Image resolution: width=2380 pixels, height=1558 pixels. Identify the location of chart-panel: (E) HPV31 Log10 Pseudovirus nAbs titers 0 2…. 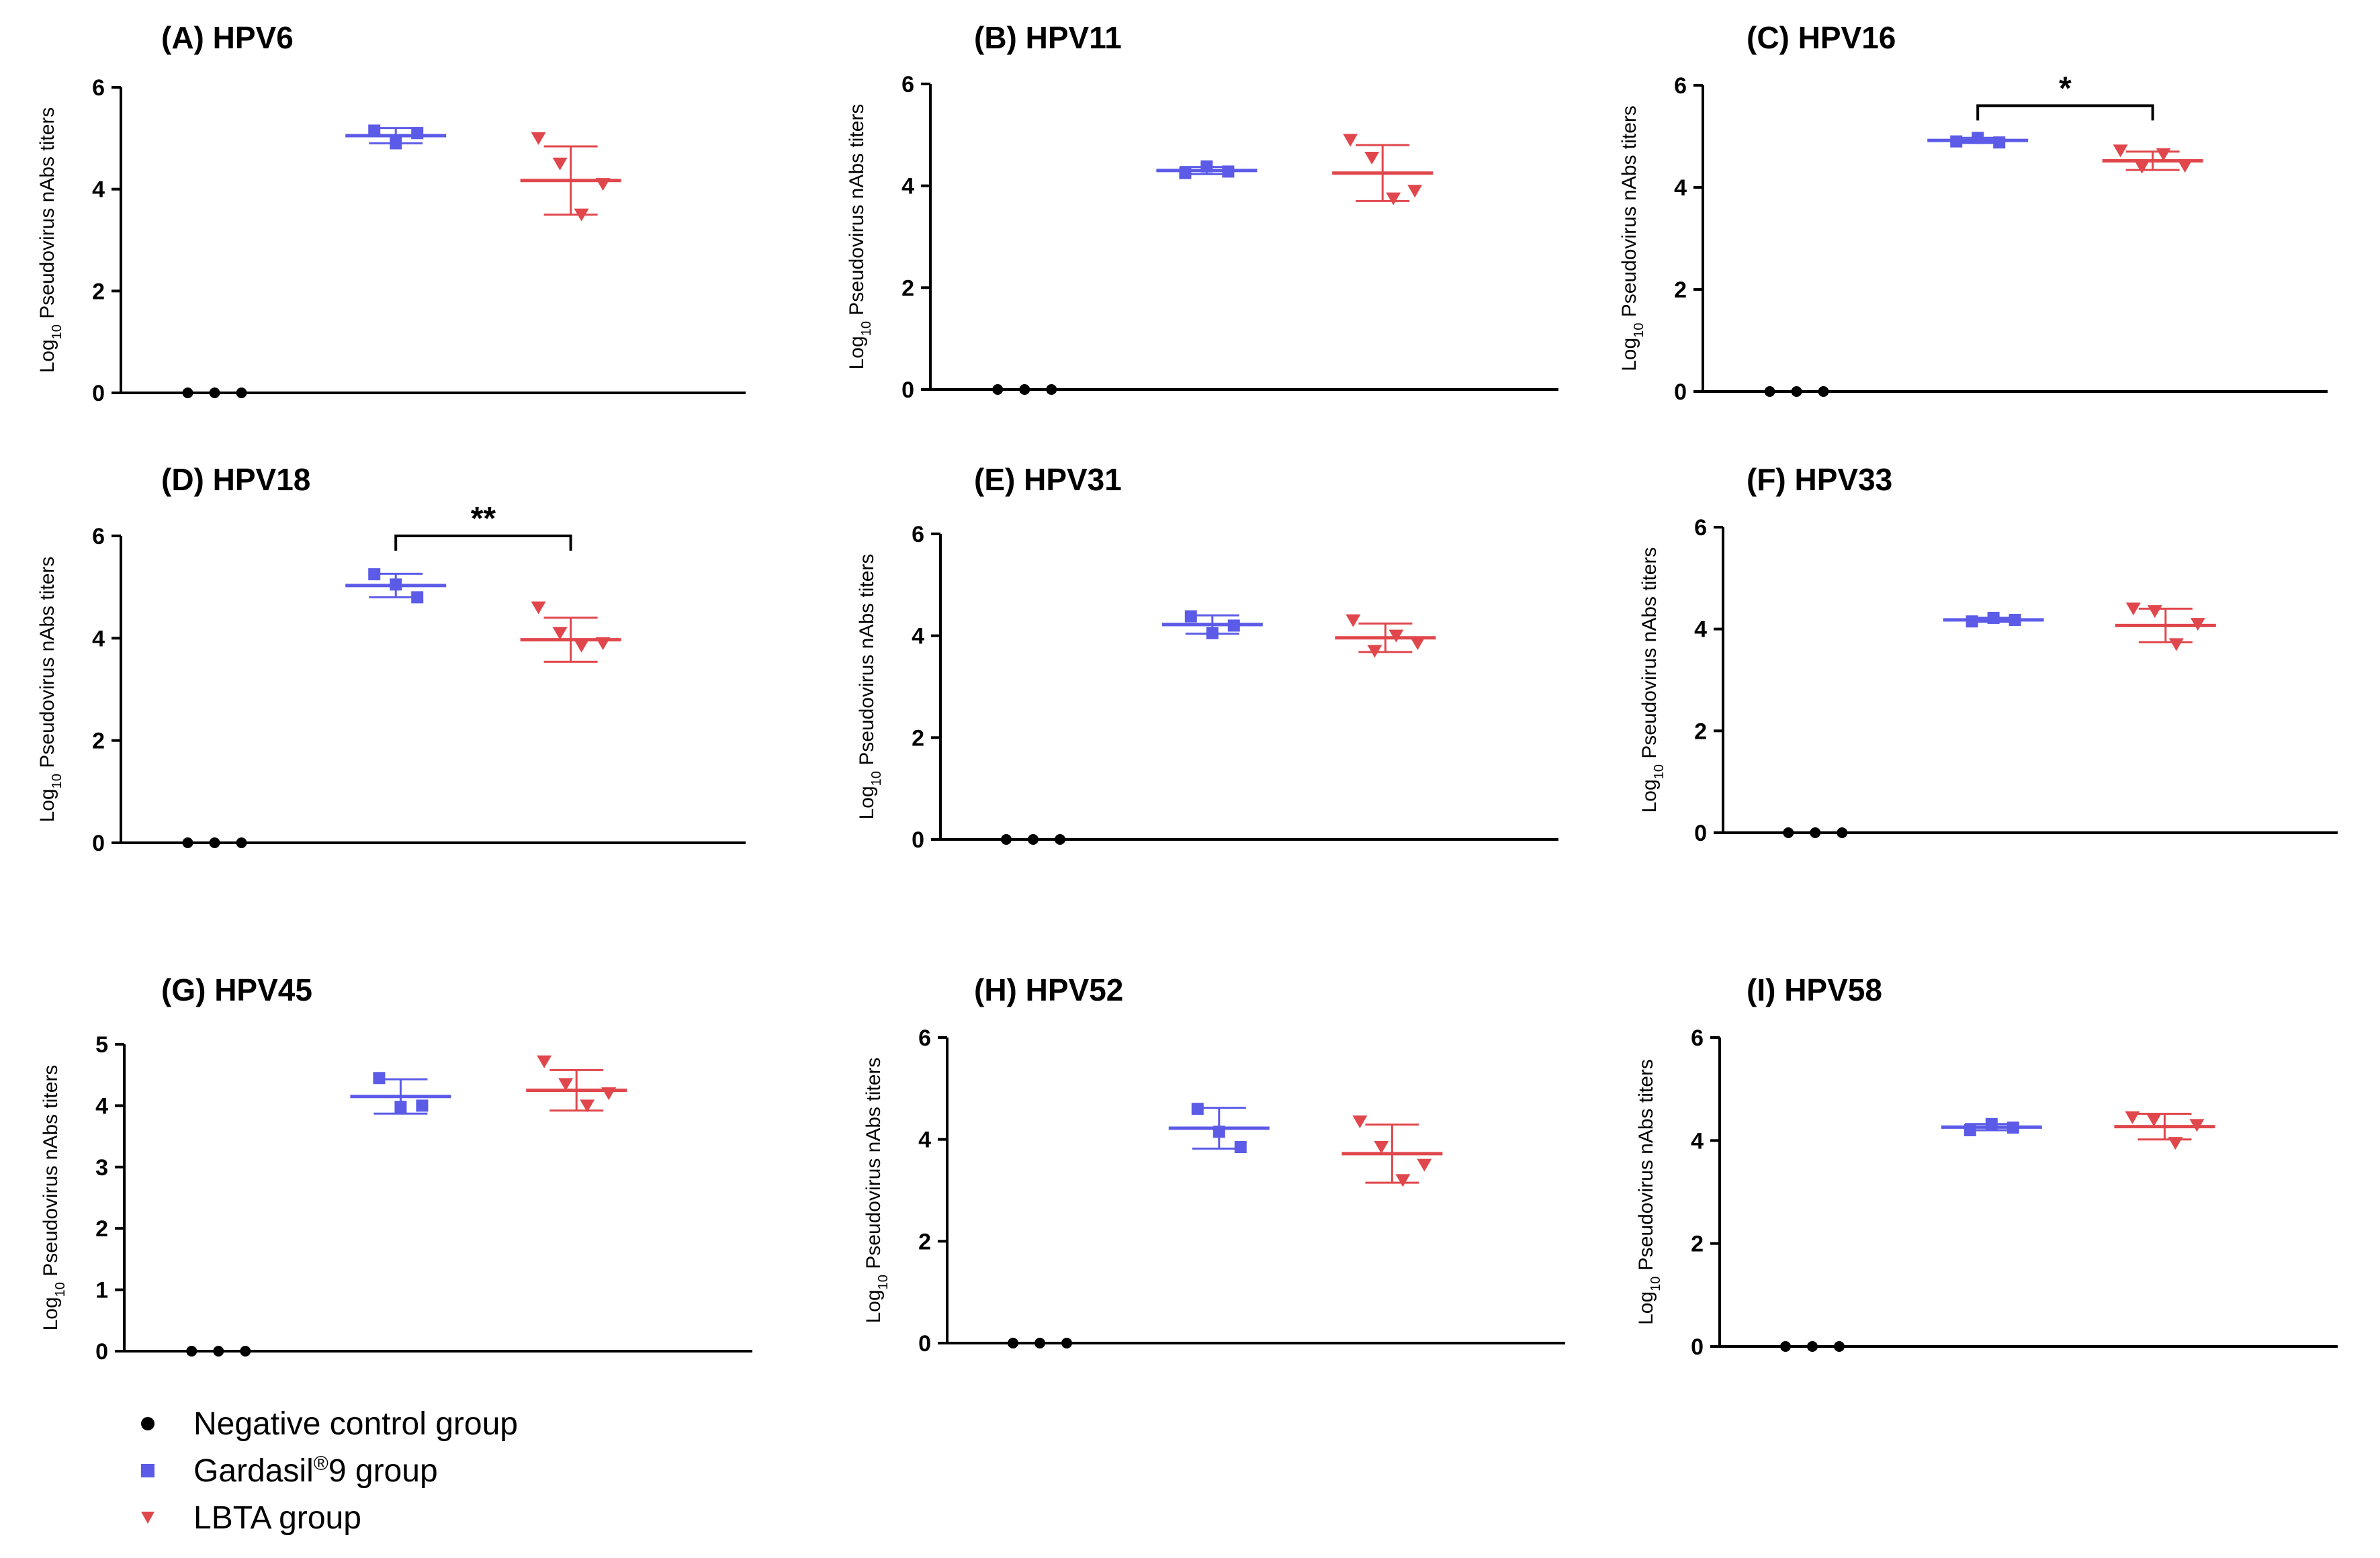
(1207, 657).